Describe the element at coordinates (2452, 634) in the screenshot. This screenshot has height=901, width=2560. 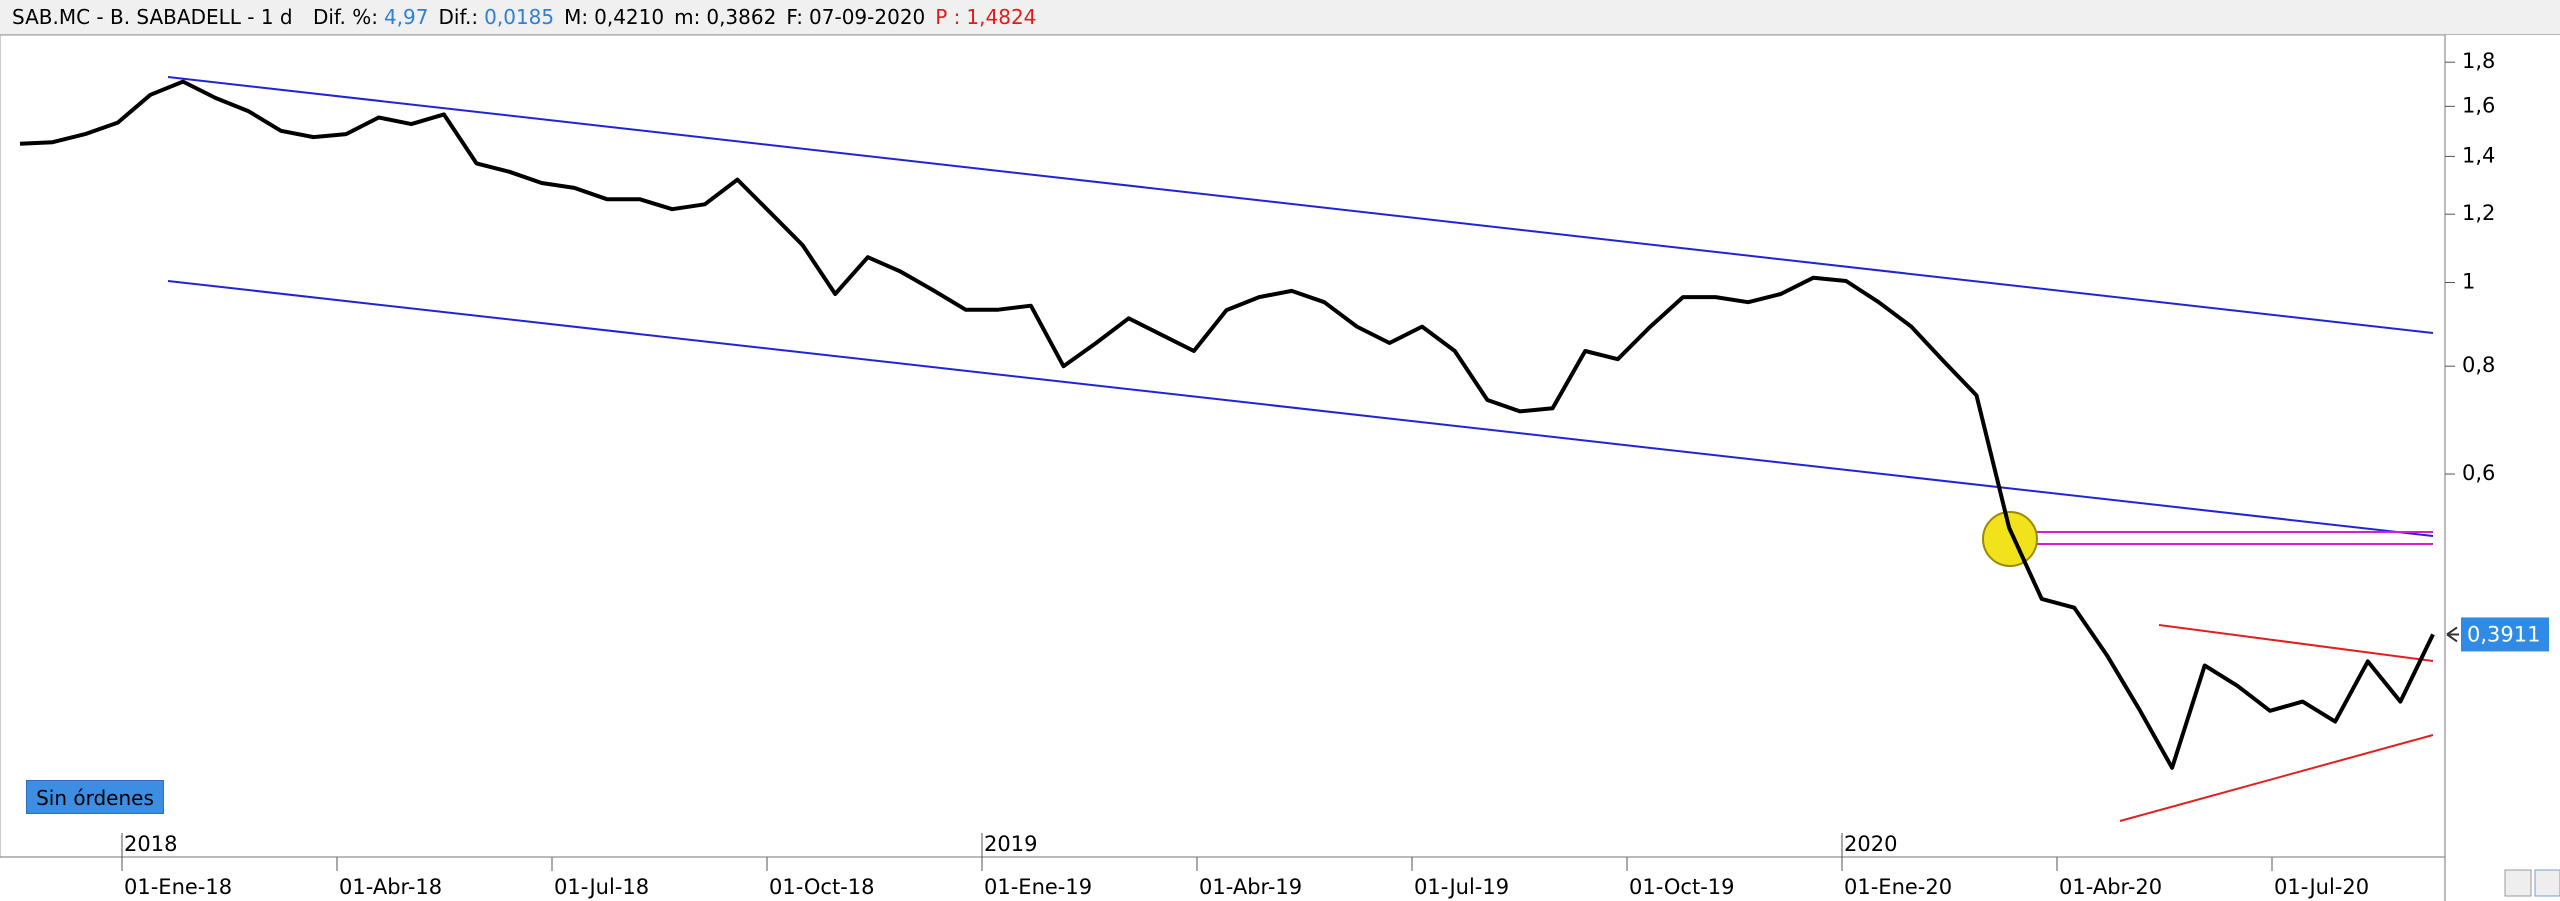
I see `price-pointer` at that location.